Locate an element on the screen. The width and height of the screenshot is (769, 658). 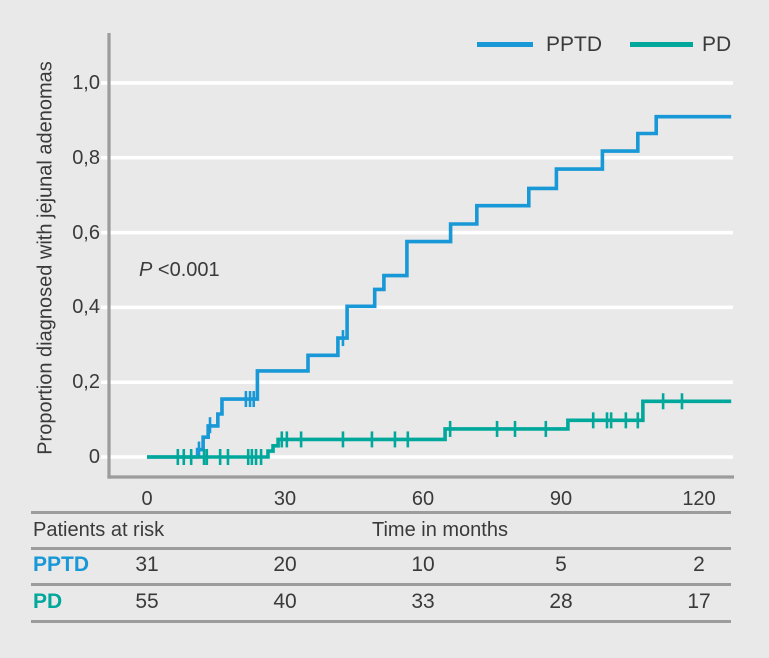
risk-table-title: Patients at risk is located at coordinates (99, 530).